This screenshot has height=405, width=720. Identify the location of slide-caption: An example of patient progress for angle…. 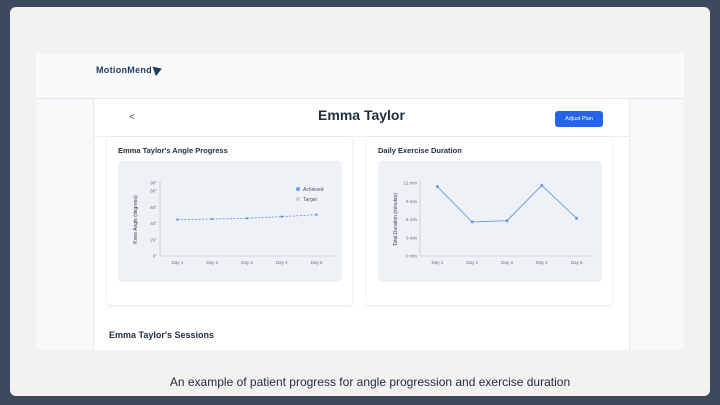
(370, 382).